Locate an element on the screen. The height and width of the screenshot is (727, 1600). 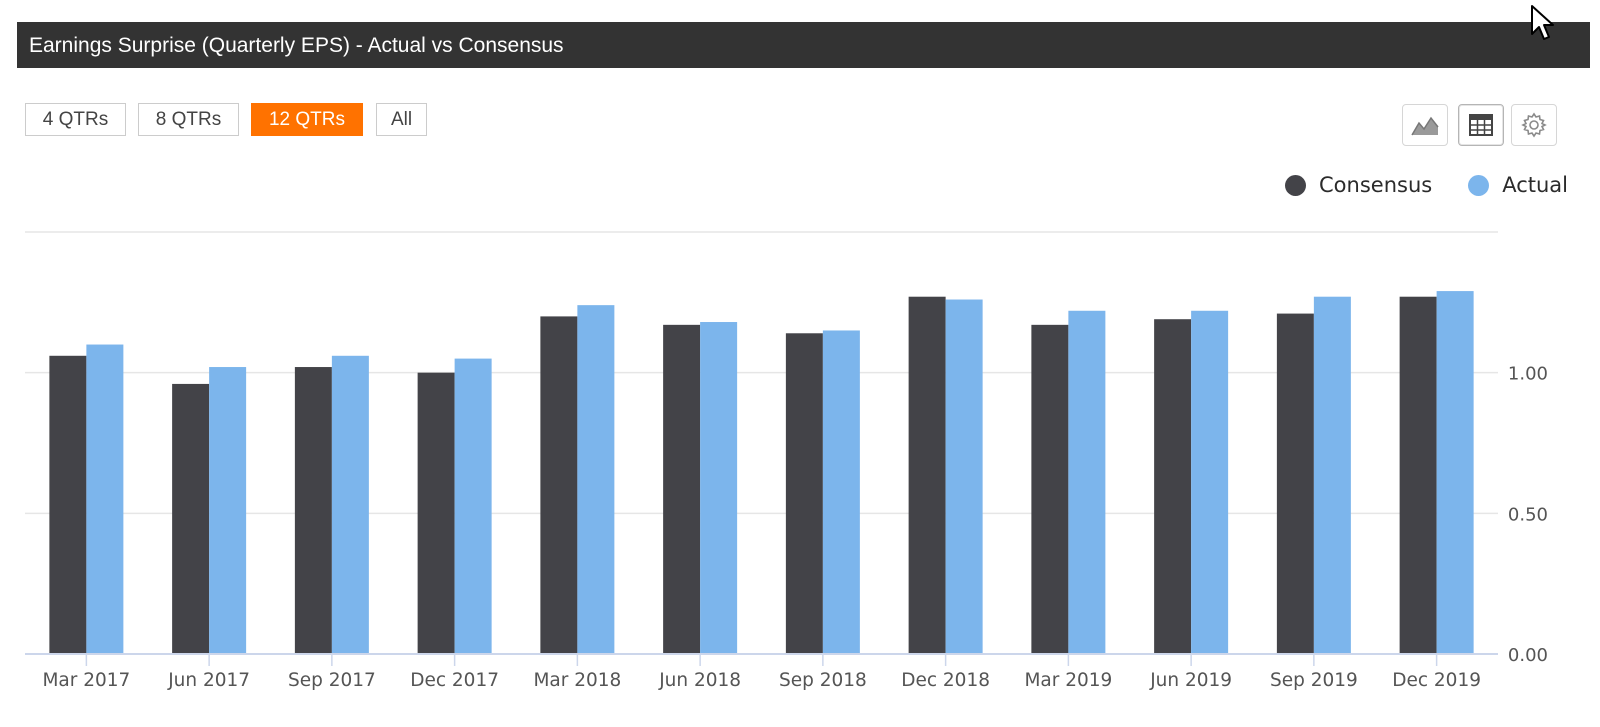
mouse-cursor-icon is located at coordinates (1542, 22).